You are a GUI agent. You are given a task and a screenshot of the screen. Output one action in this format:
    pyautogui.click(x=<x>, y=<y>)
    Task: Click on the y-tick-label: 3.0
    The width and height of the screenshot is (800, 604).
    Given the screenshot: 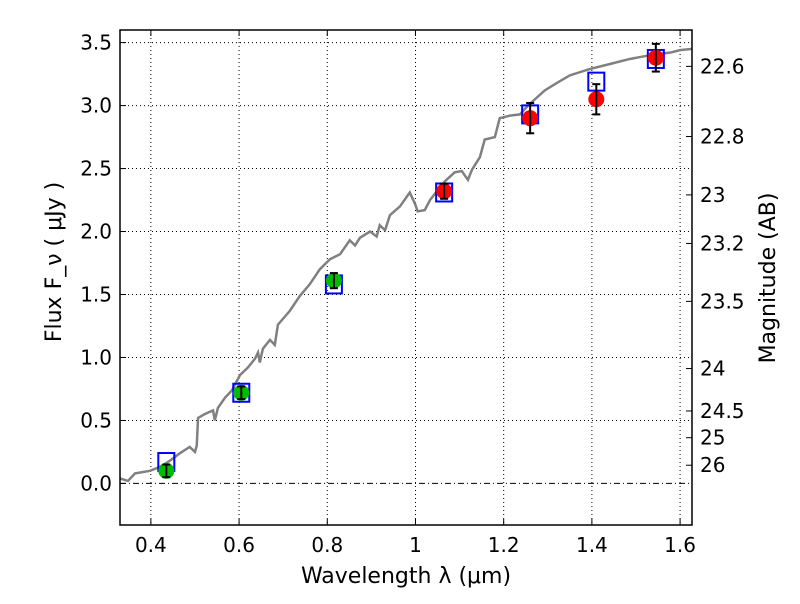 What is the action you would take?
    pyautogui.click(x=96, y=106)
    